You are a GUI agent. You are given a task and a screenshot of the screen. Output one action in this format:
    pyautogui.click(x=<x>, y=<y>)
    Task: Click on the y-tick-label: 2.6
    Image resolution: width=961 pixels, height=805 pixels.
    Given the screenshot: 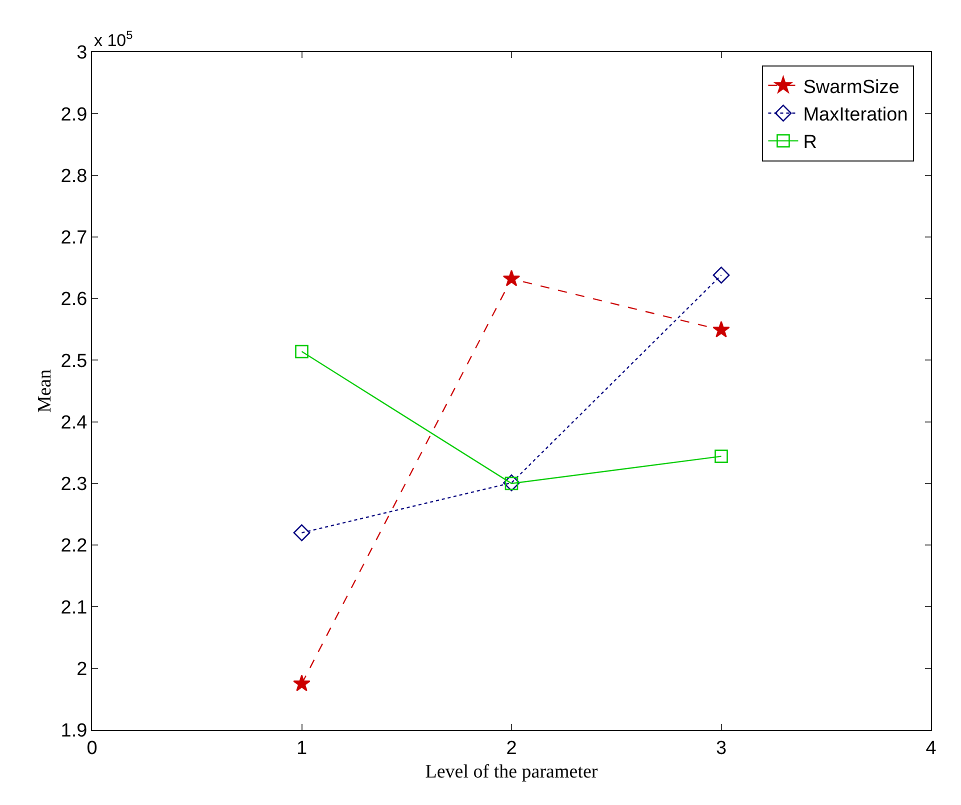 What is the action you would take?
    pyautogui.click(x=74, y=299)
    